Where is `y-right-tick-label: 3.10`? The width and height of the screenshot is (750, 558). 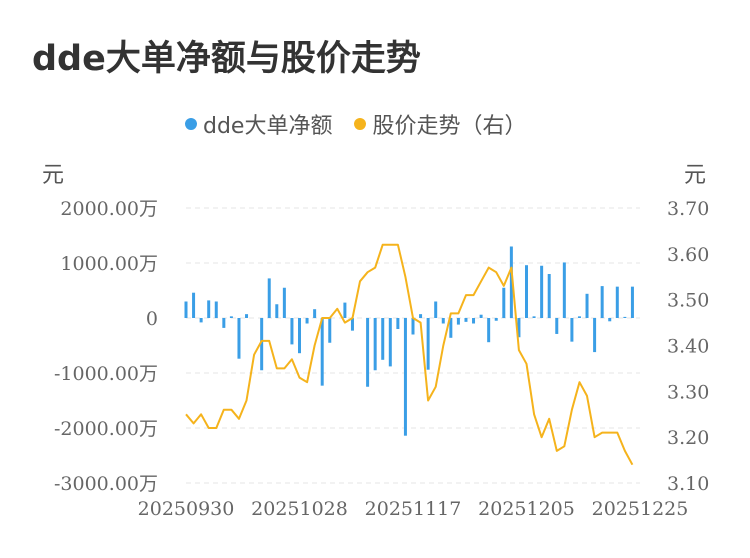
y-right-tick-label: 3.10 is located at coordinates (688, 484).